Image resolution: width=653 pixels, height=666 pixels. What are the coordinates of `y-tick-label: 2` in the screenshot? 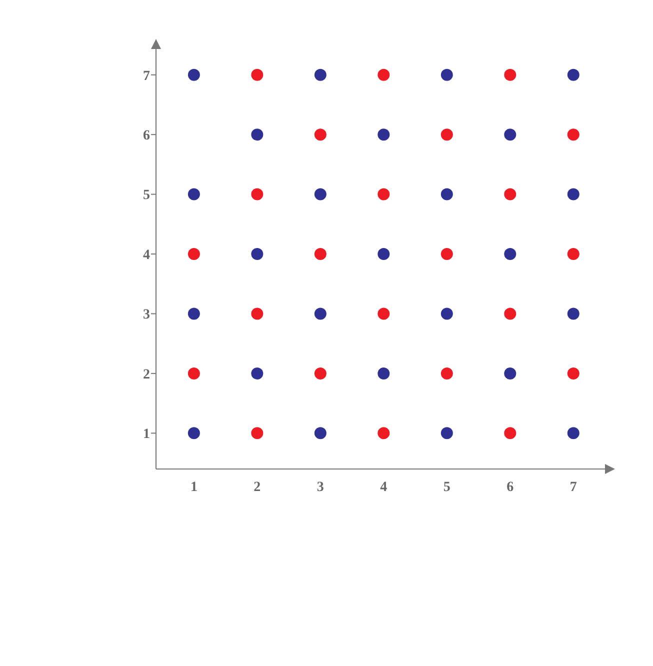 It's located at (146, 374).